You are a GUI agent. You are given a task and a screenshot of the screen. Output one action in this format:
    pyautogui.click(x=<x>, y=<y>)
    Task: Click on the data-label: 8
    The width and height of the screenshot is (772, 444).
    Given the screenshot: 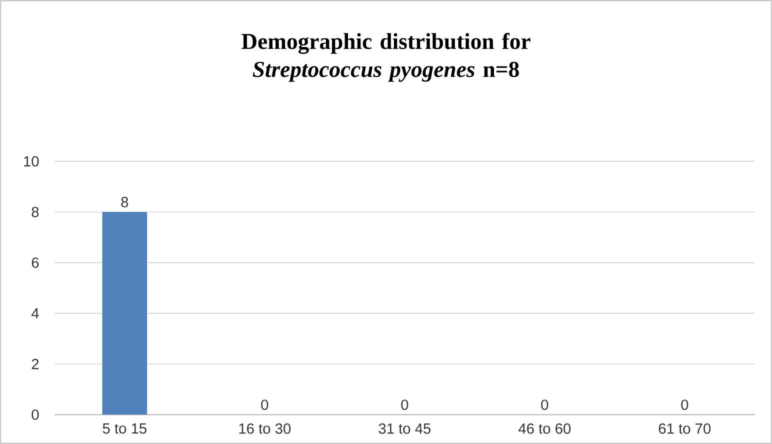 What is the action you would take?
    pyautogui.click(x=124, y=202)
    